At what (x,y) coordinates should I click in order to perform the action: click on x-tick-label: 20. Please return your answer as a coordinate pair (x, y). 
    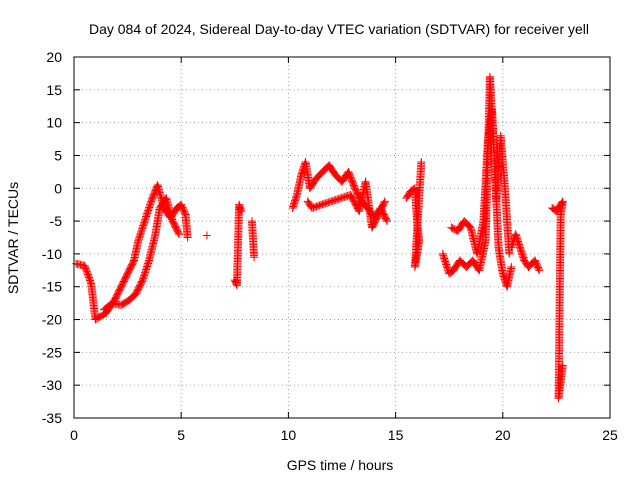
    Looking at the image, I should click on (503, 435).